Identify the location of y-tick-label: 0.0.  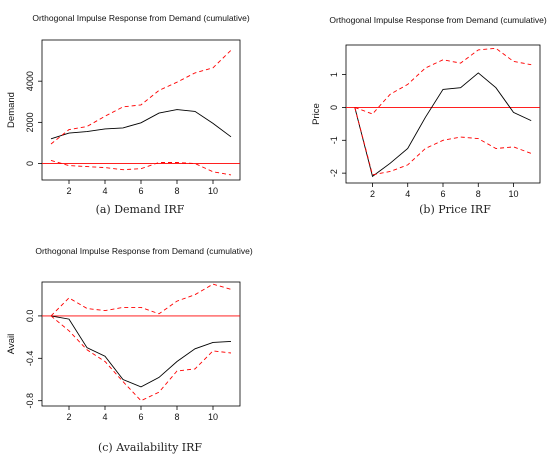
(30, 316).